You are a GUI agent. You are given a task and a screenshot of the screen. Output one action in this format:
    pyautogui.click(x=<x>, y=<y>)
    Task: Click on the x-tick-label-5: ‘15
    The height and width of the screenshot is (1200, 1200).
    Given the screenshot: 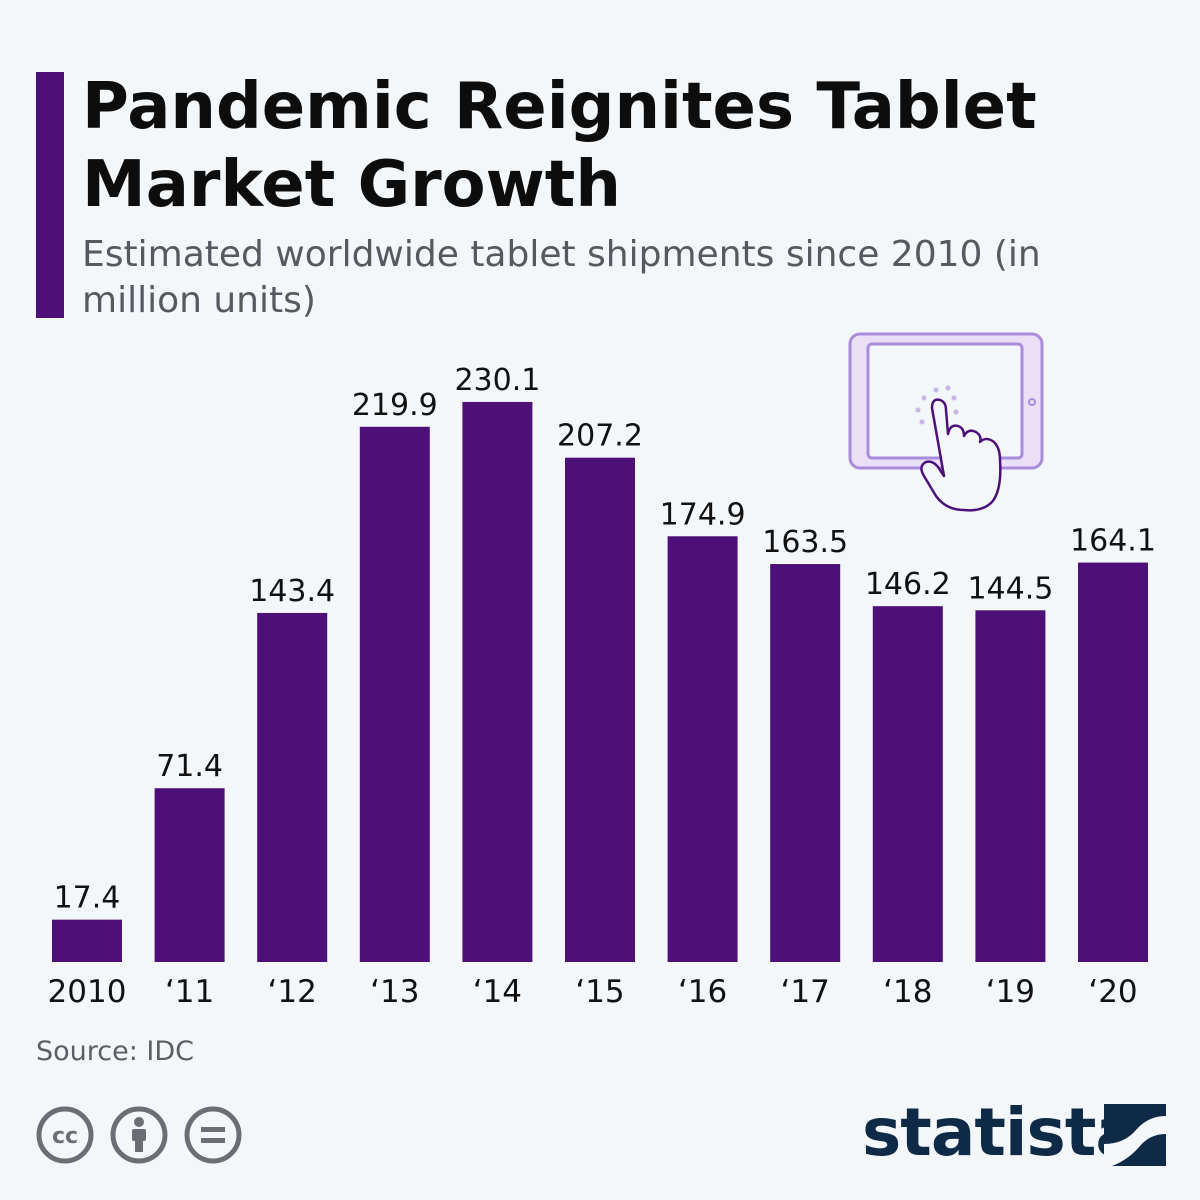 What is the action you would take?
    pyautogui.click(x=599, y=992)
    